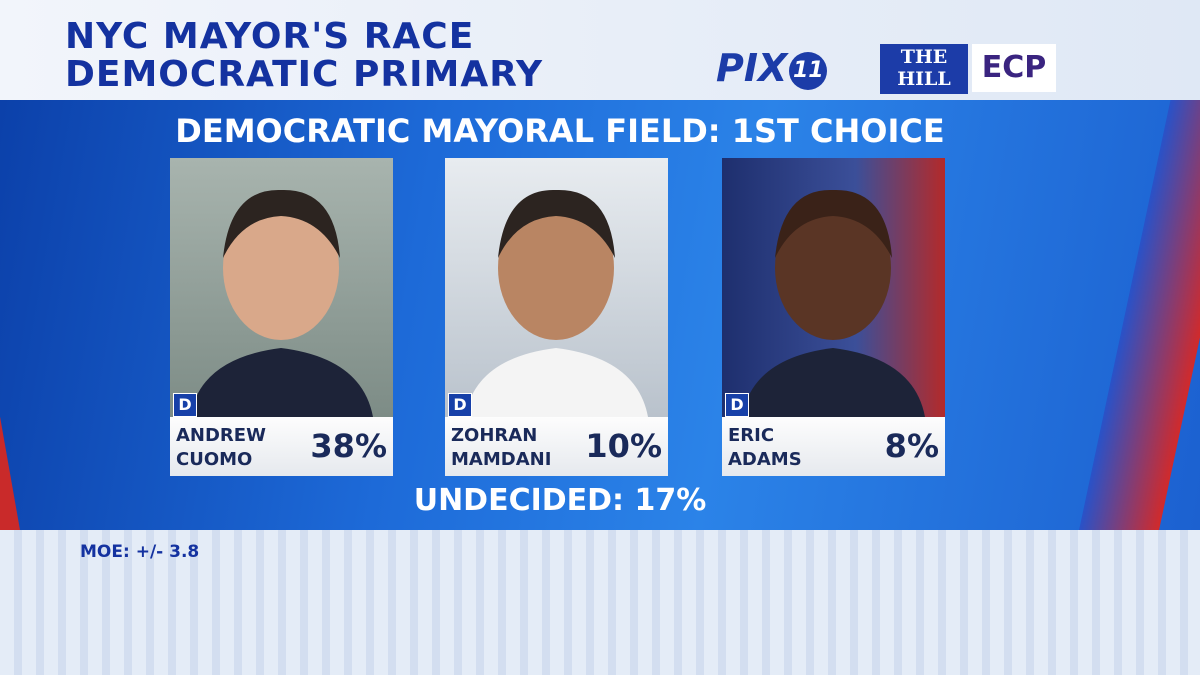 The width and height of the screenshot is (1200, 675). What do you see at coordinates (270, 36) in the screenshot?
I see `title: NYC MAYOR'S RACE` at bounding box center [270, 36].